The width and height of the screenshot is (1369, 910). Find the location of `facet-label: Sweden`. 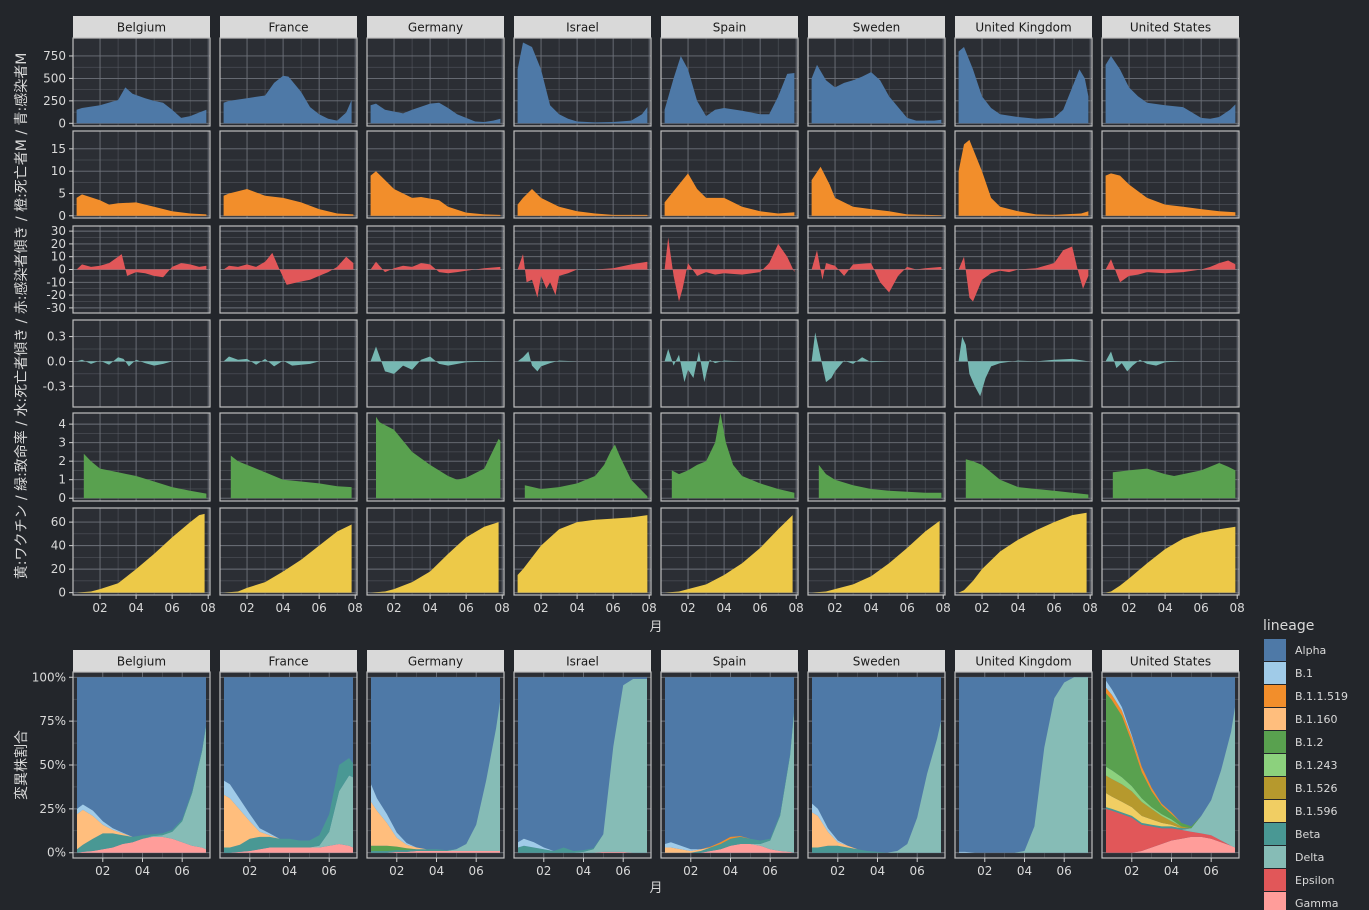

facet-label: Sweden is located at coordinates (876, 28).